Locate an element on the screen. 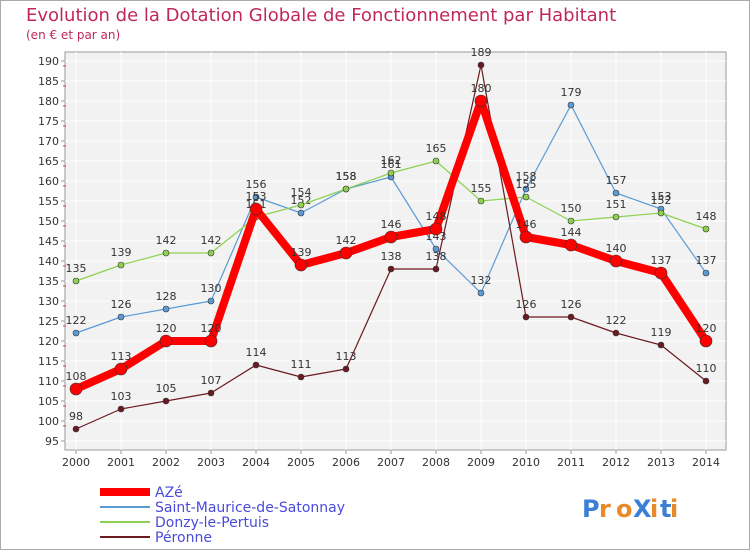 The image size is (750, 550). data-label: 151 is located at coordinates (616, 204).